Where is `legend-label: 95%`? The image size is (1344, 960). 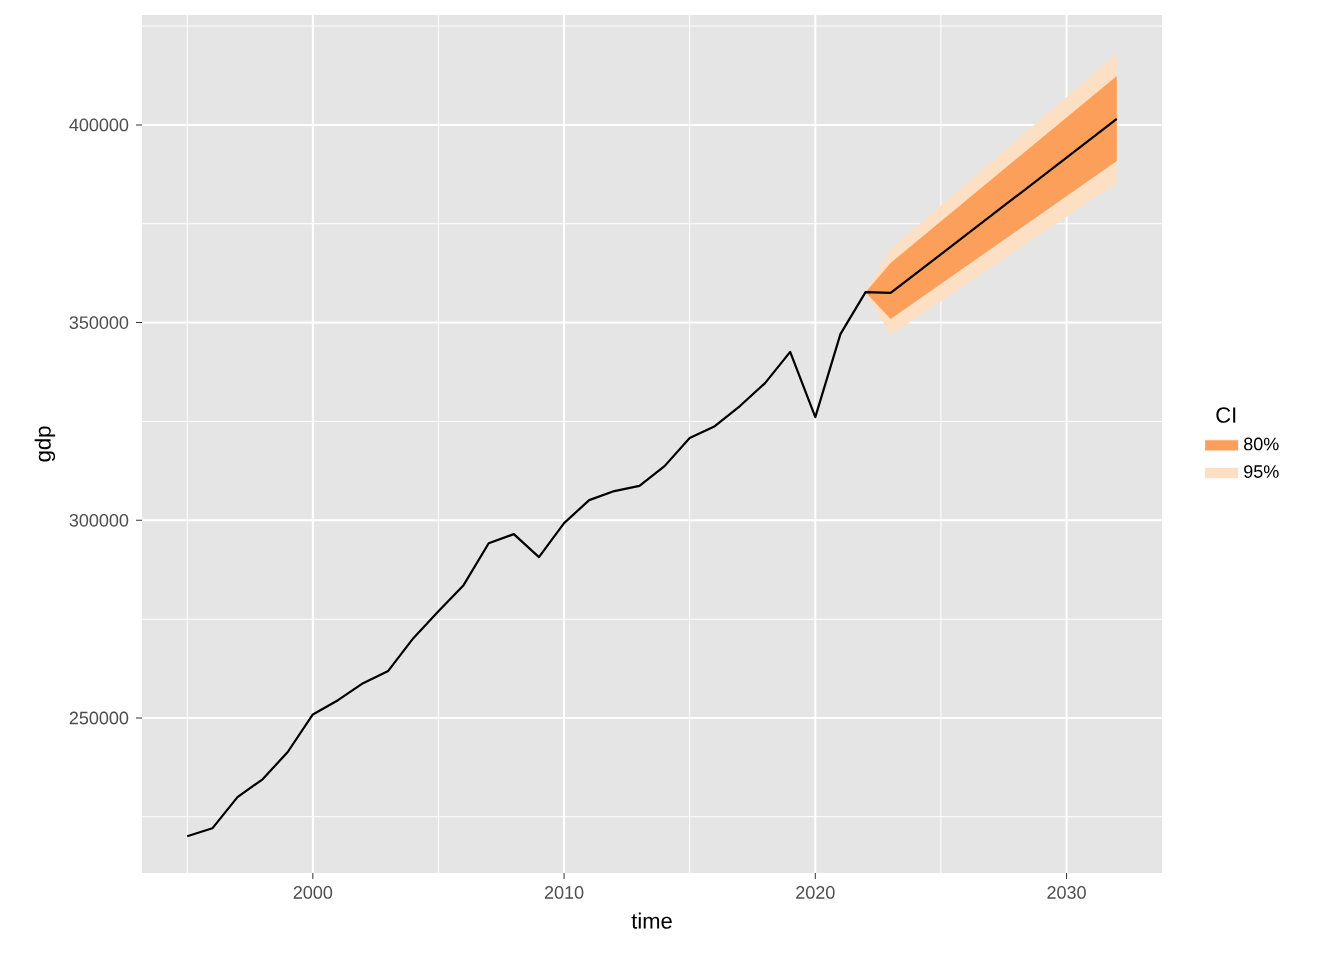
legend-label: 95% is located at coordinates (1261, 471).